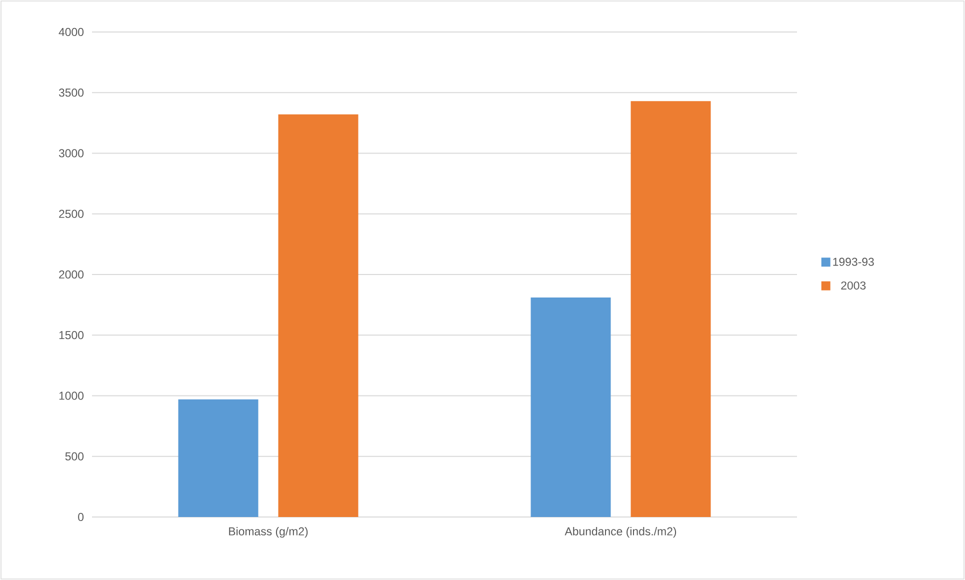 This screenshot has height=580, width=965. I want to click on y-tick-label: 4000, so click(71, 32).